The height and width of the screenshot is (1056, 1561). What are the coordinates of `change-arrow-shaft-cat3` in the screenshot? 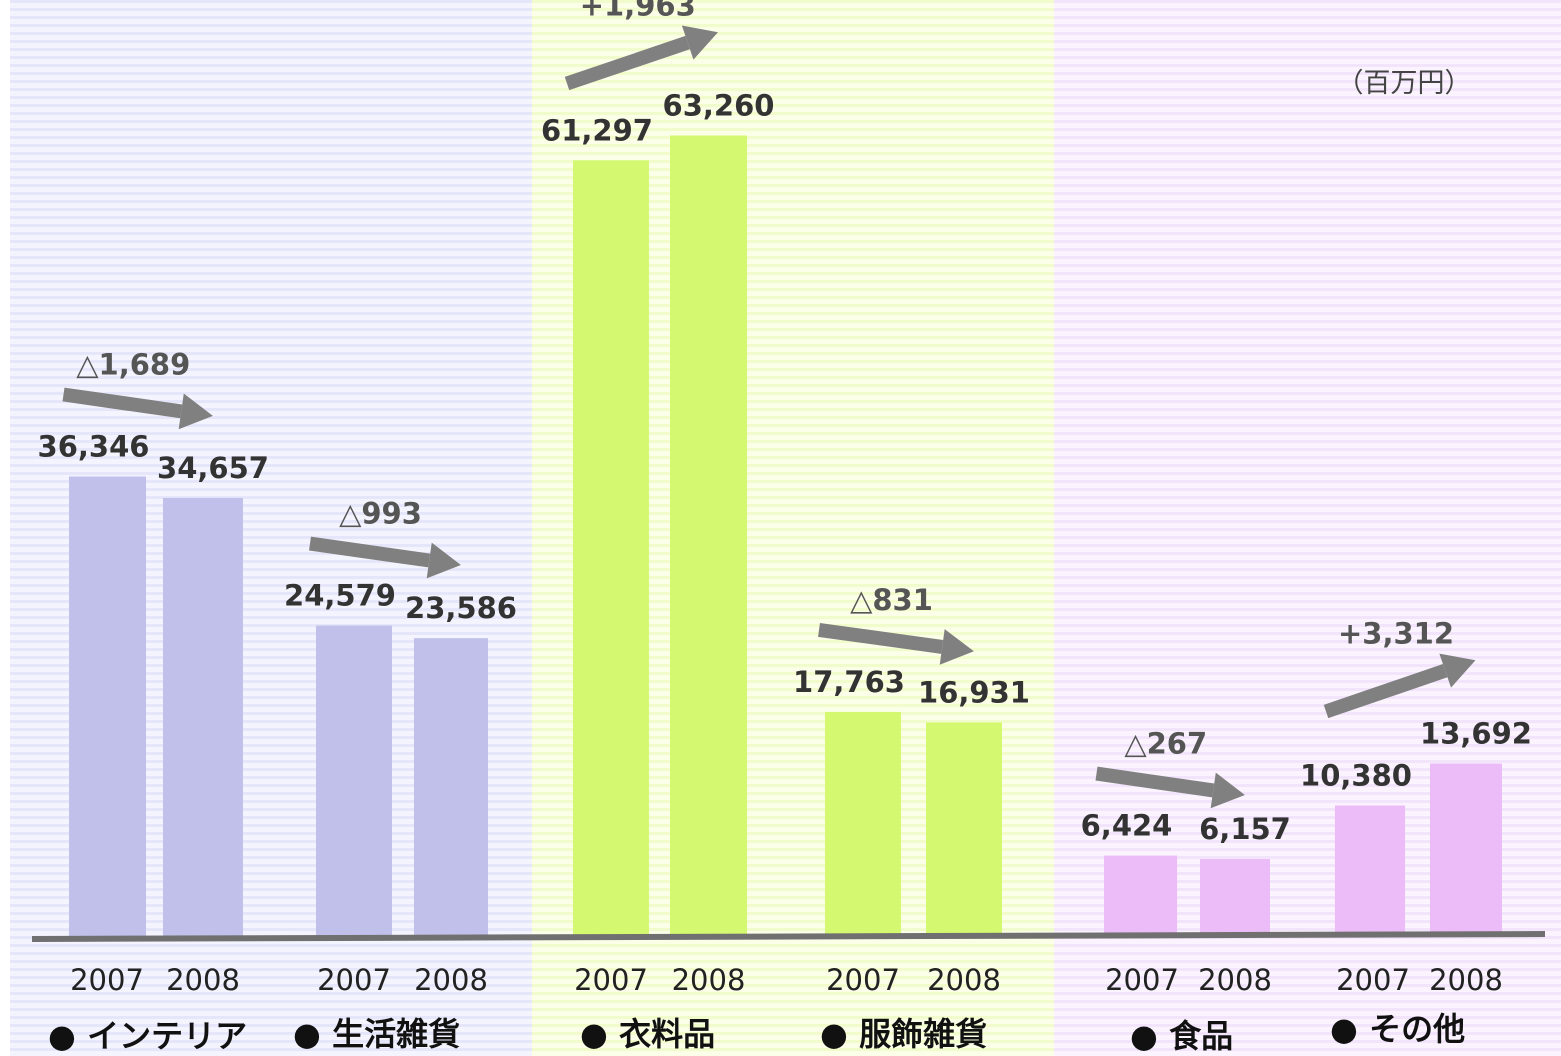 It's located at (881, 638).